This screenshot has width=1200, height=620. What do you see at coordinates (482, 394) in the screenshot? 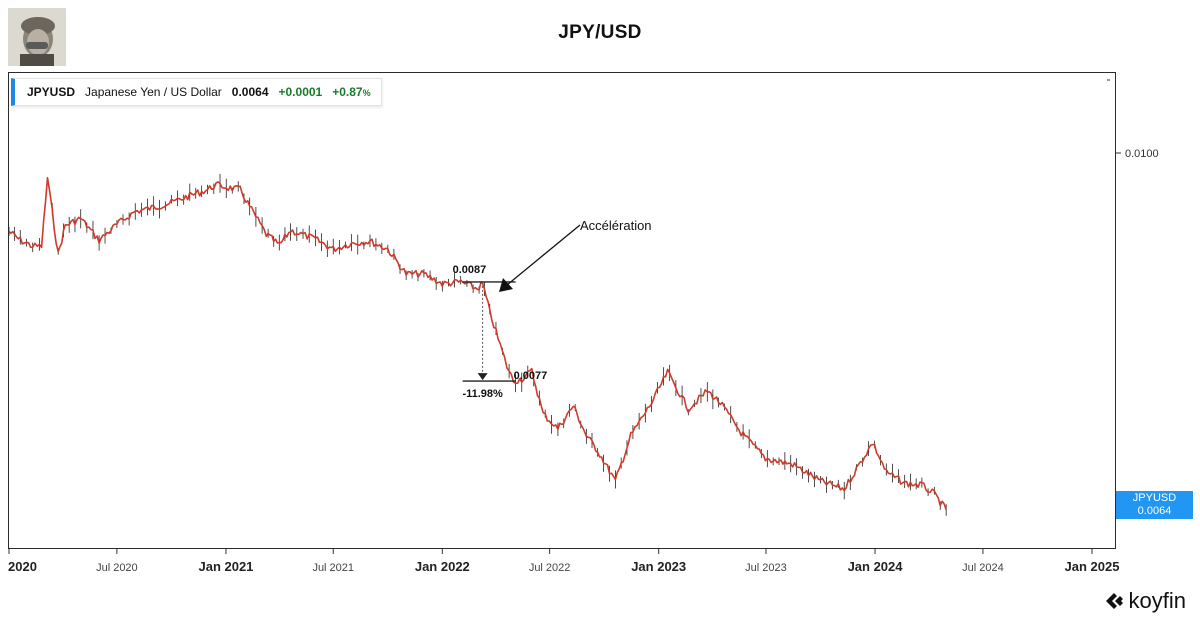
I see `measure-change-label: -11.98%` at bounding box center [482, 394].